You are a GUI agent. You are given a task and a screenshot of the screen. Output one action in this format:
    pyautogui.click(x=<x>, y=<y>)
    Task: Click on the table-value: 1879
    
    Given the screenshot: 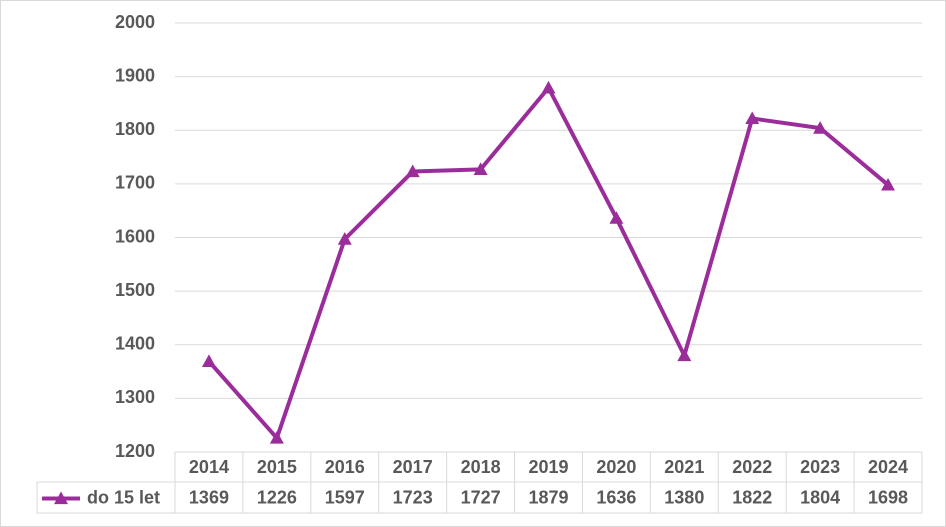 What is the action you would take?
    pyautogui.click(x=548, y=497)
    